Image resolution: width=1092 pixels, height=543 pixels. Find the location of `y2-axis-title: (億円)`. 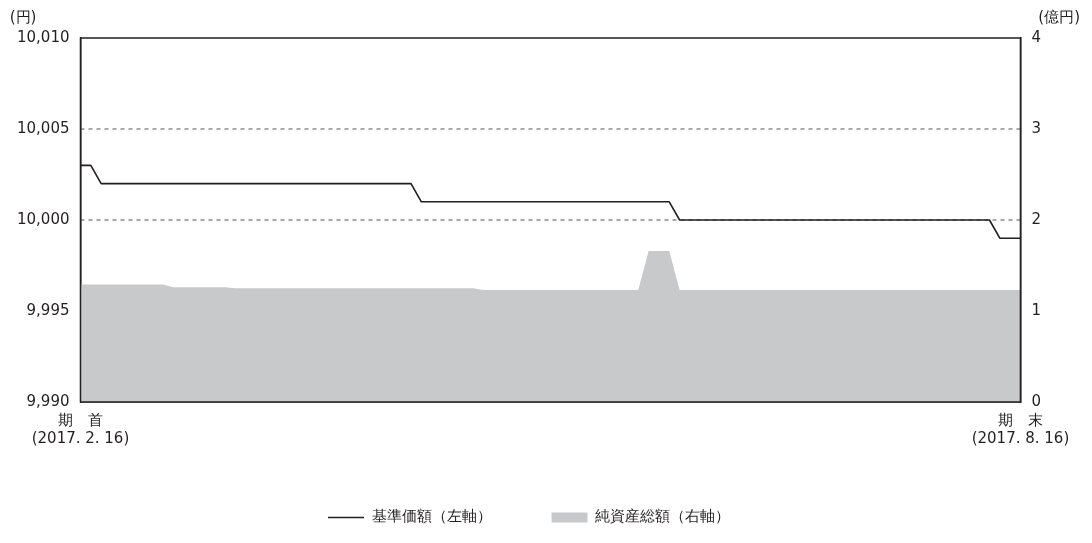

y2-axis-title: (億円) is located at coordinates (1059, 17).